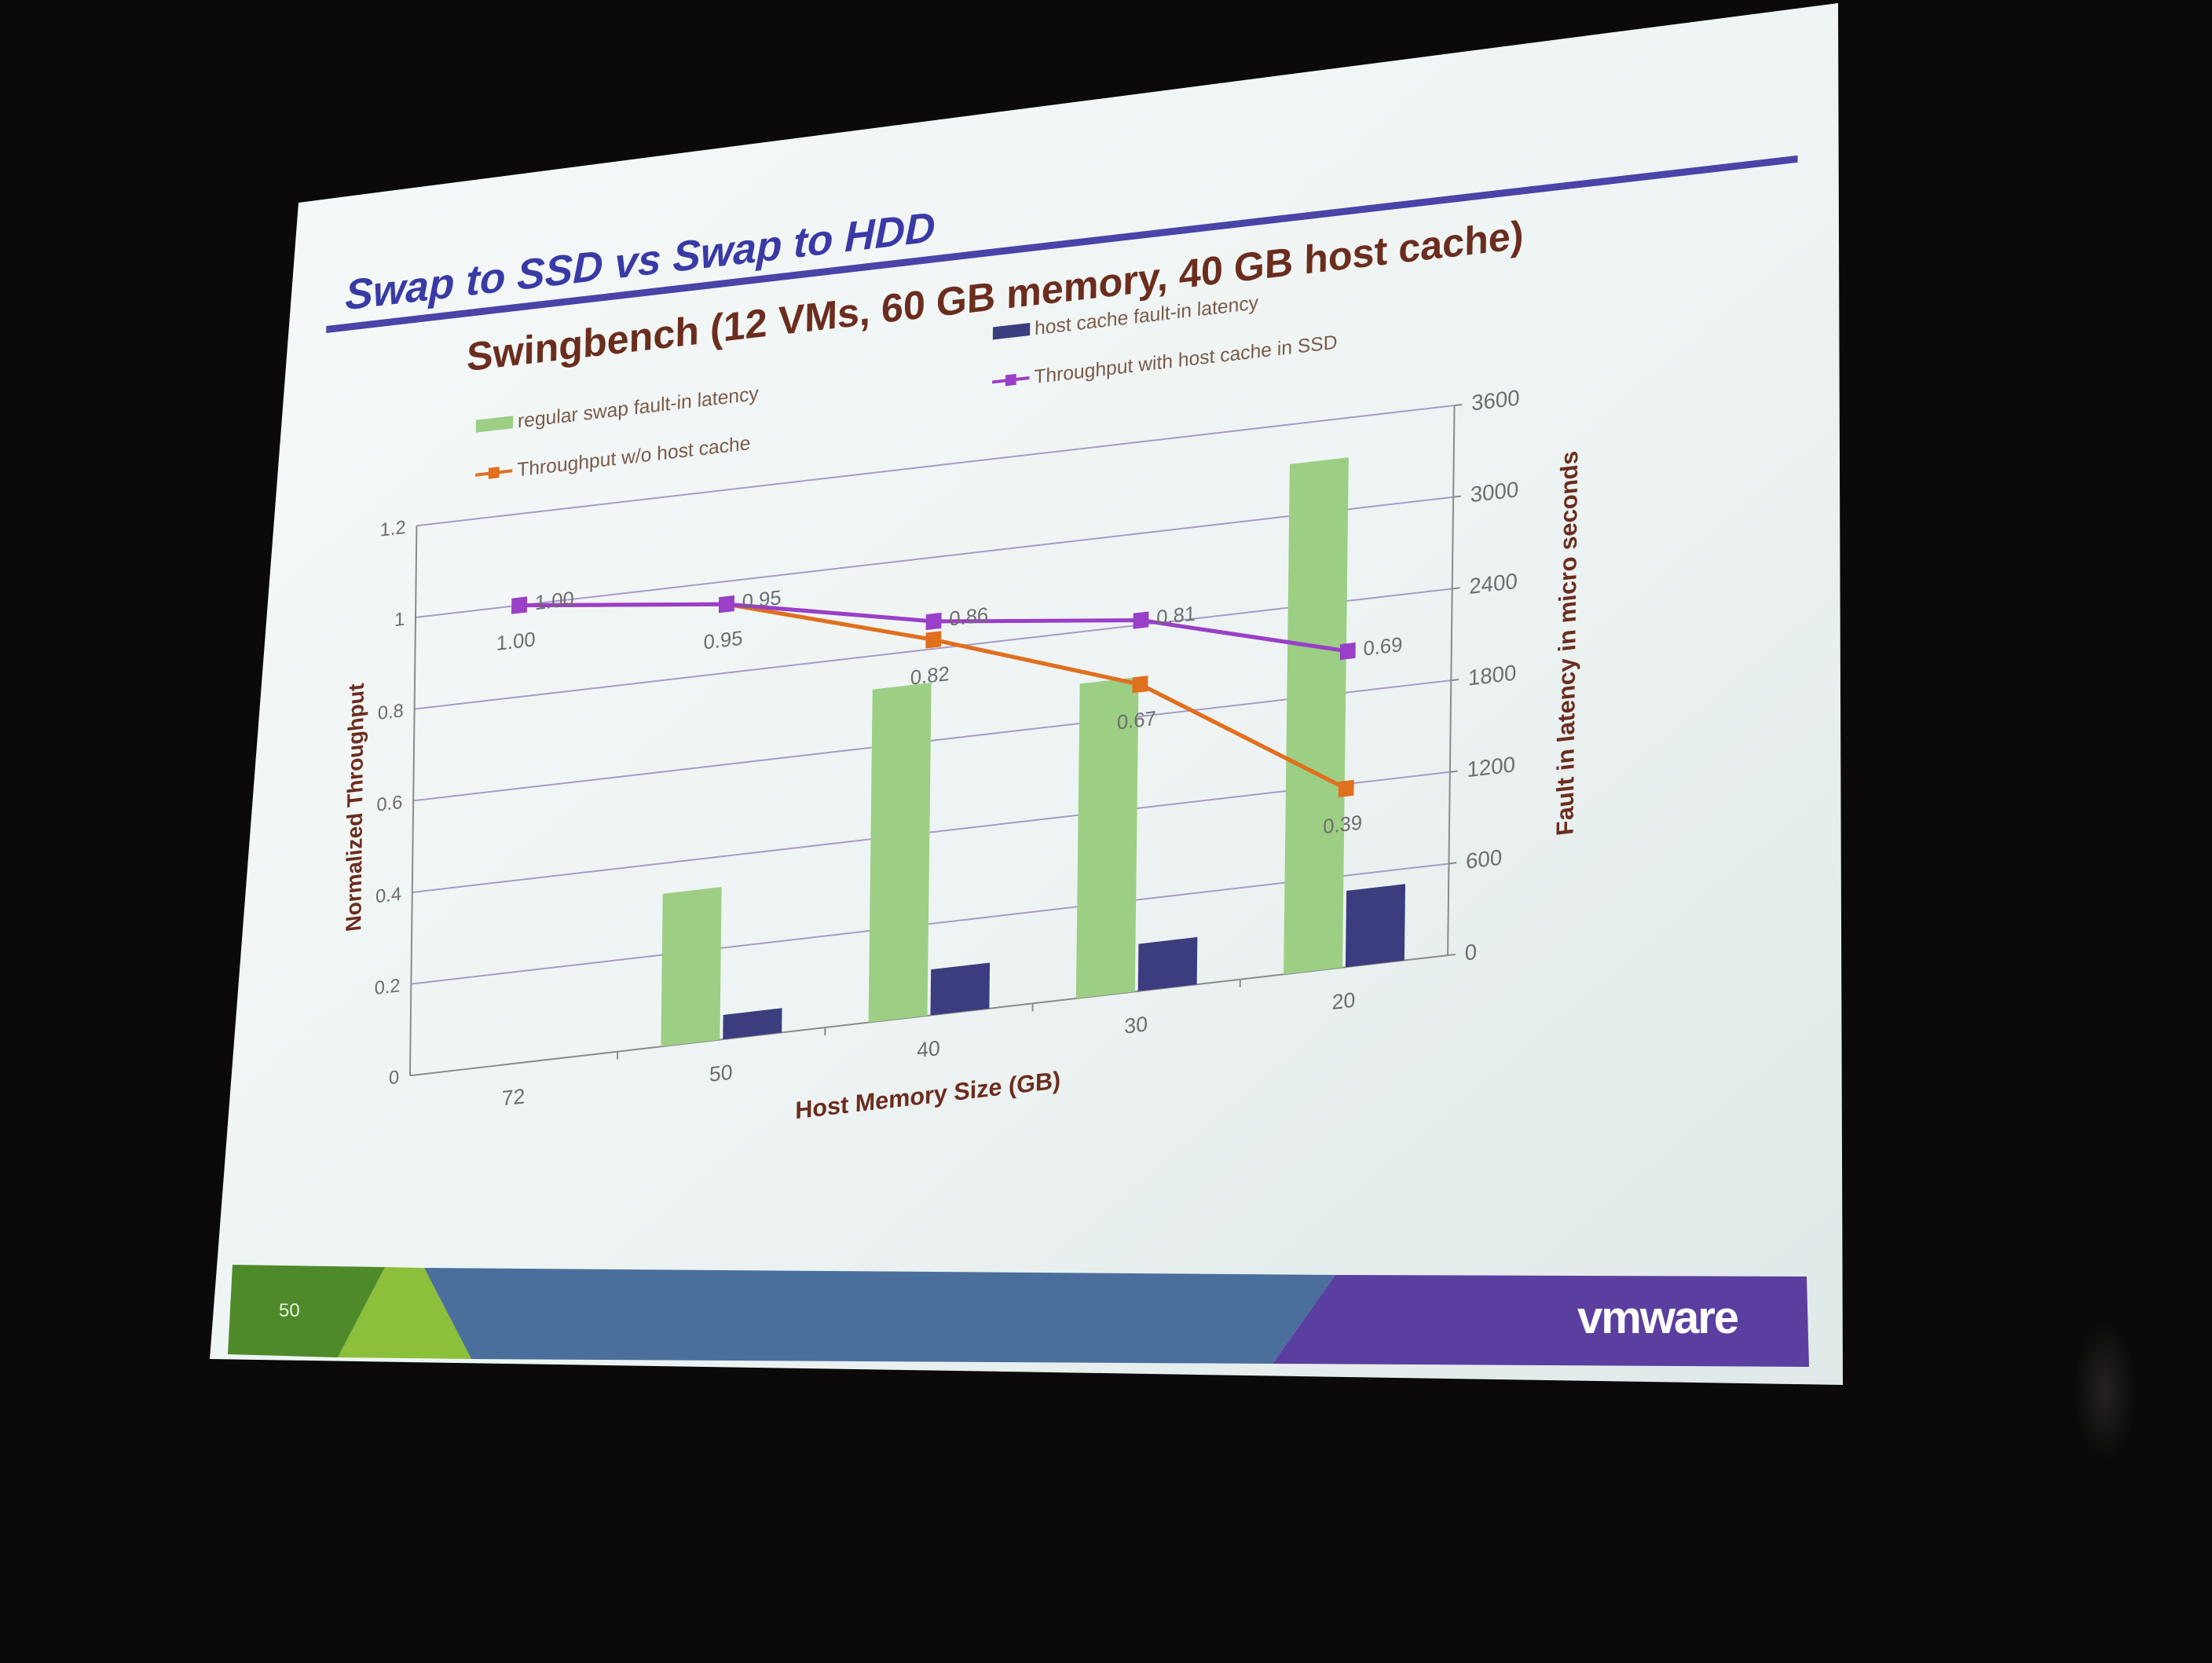 The width and height of the screenshot is (2212, 1663). Describe the element at coordinates (1382, 647) in the screenshot. I see `data-label-with-cache: 0.69` at that location.